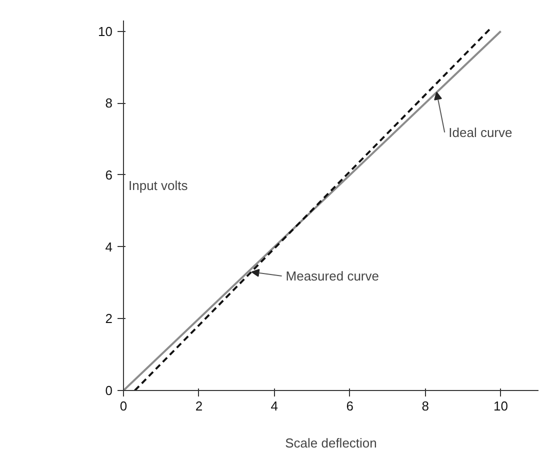 This screenshot has height=455, width=546. I want to click on x-tick-label: 10, so click(501, 406).